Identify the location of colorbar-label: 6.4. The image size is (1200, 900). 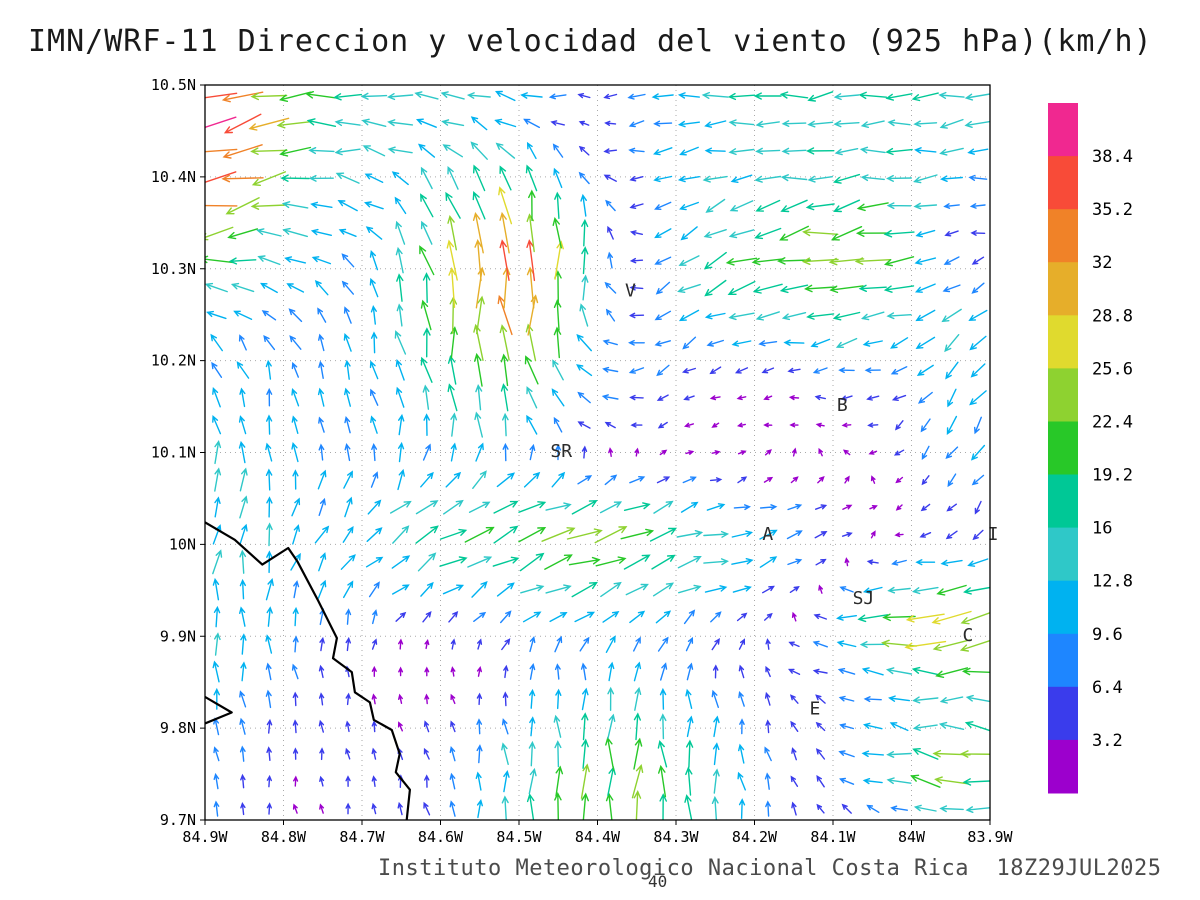
(1107, 688).